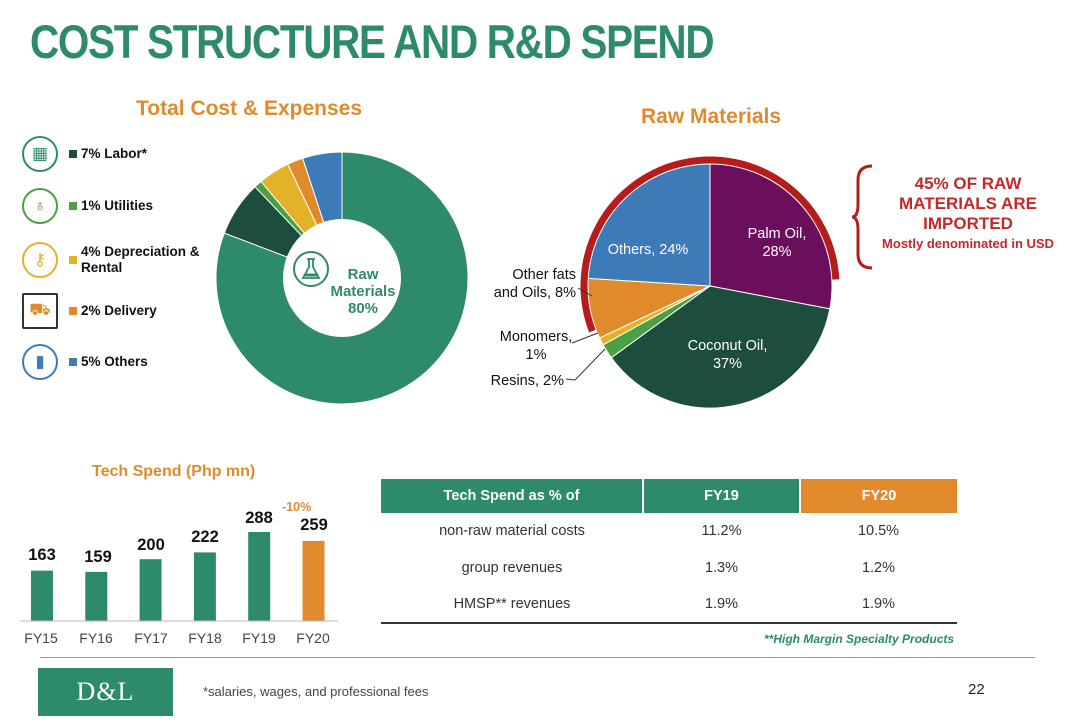 This screenshot has height=727, width=1077. I want to click on pie-label-others: Others, 24%, so click(648, 250).